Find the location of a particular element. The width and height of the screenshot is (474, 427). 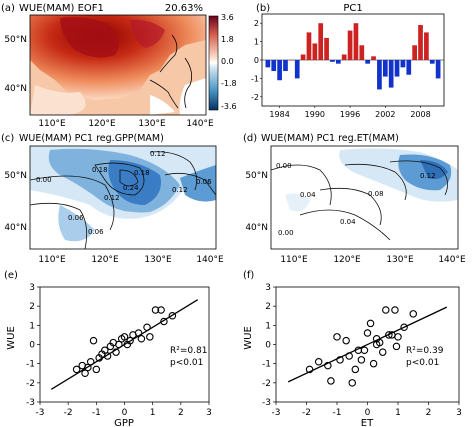

colorbar: 3.6 1.8 0.0 -1.8 -3.6 is located at coordinates (222, 62).